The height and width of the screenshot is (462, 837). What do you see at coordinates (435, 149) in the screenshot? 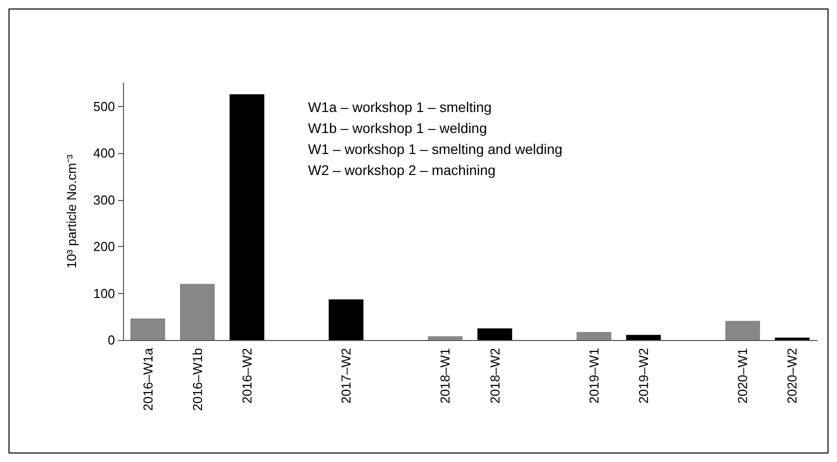
I see `annotation: W1 – workshop 1 – smelting and welding` at bounding box center [435, 149].